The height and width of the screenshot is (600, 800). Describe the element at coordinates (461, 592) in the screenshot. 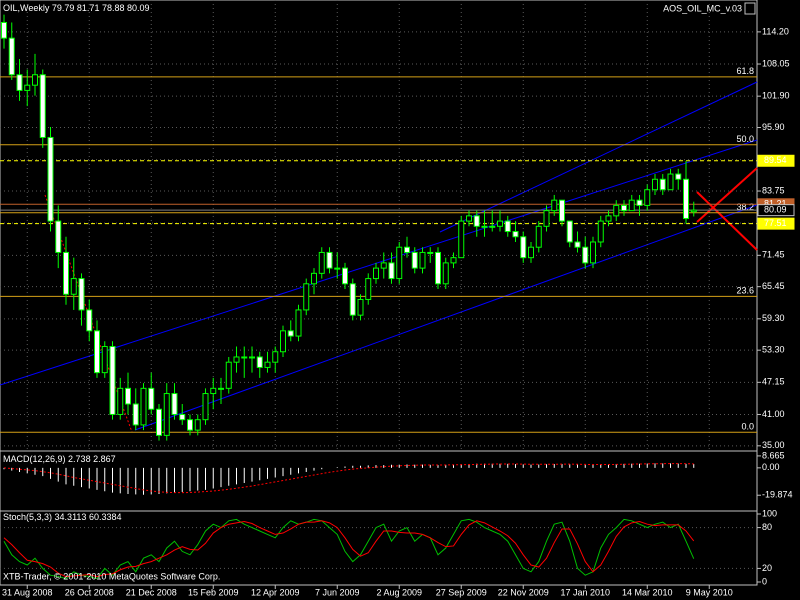

I see `x-tick-label: 27 Sep 2009` at that location.